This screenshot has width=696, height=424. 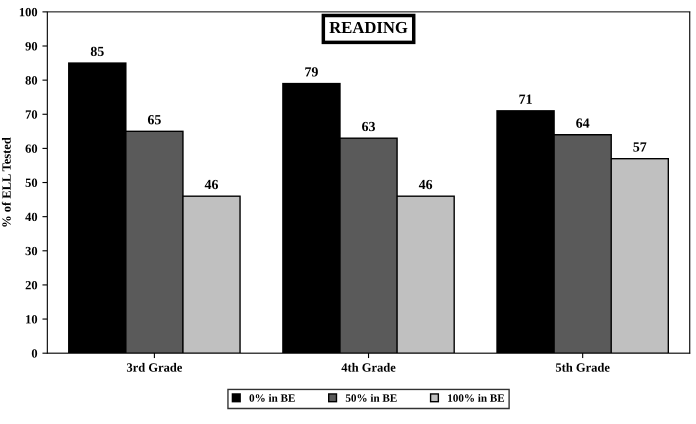 What do you see at coordinates (368, 367) in the screenshot?
I see `x-tick-label: 4th Grade` at bounding box center [368, 367].